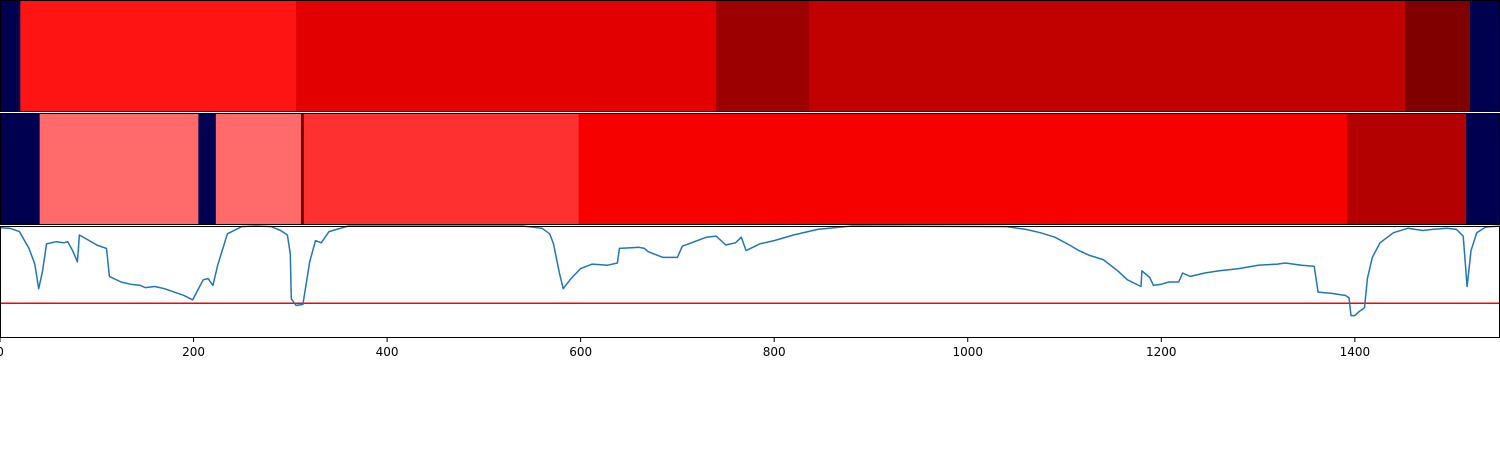  What do you see at coordinates (193, 352) in the screenshot?
I see `x-tick-label: 200` at bounding box center [193, 352].